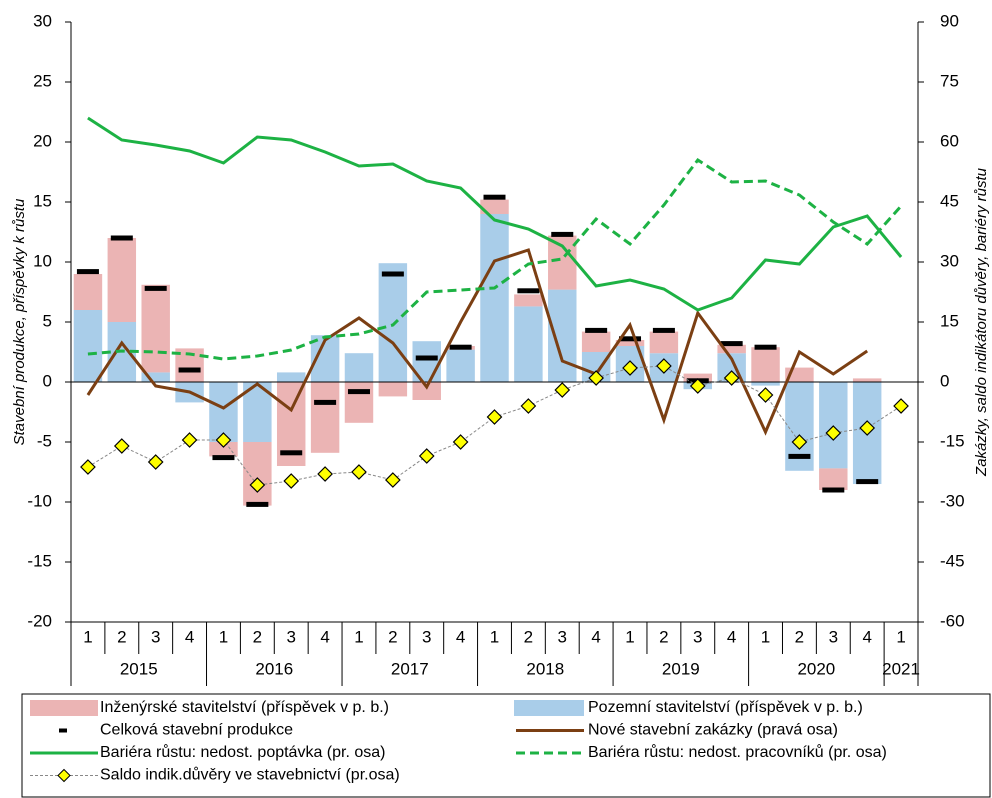 Image resolution: width=992 pixels, height=798 pixels. What do you see at coordinates (19, 321) in the screenshot?
I see `y-axis-title: Stavební produkce, příspěvky k růstu` at bounding box center [19, 321].